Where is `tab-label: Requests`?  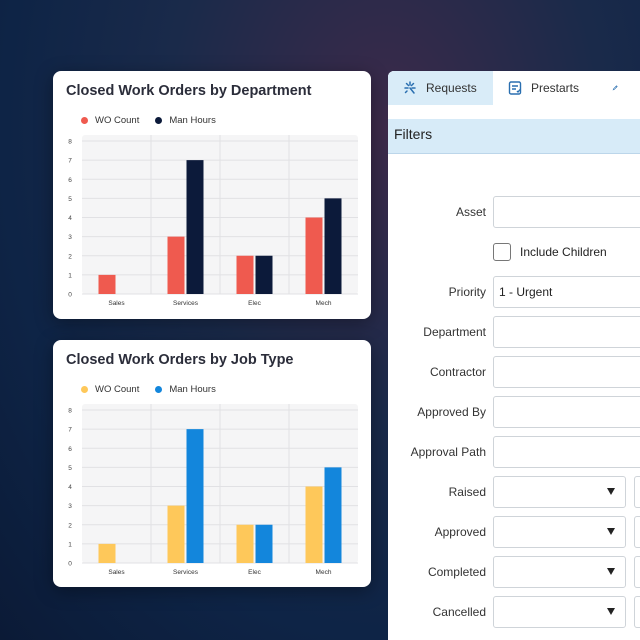
tab-label: Requests is located at coordinates (451, 88).